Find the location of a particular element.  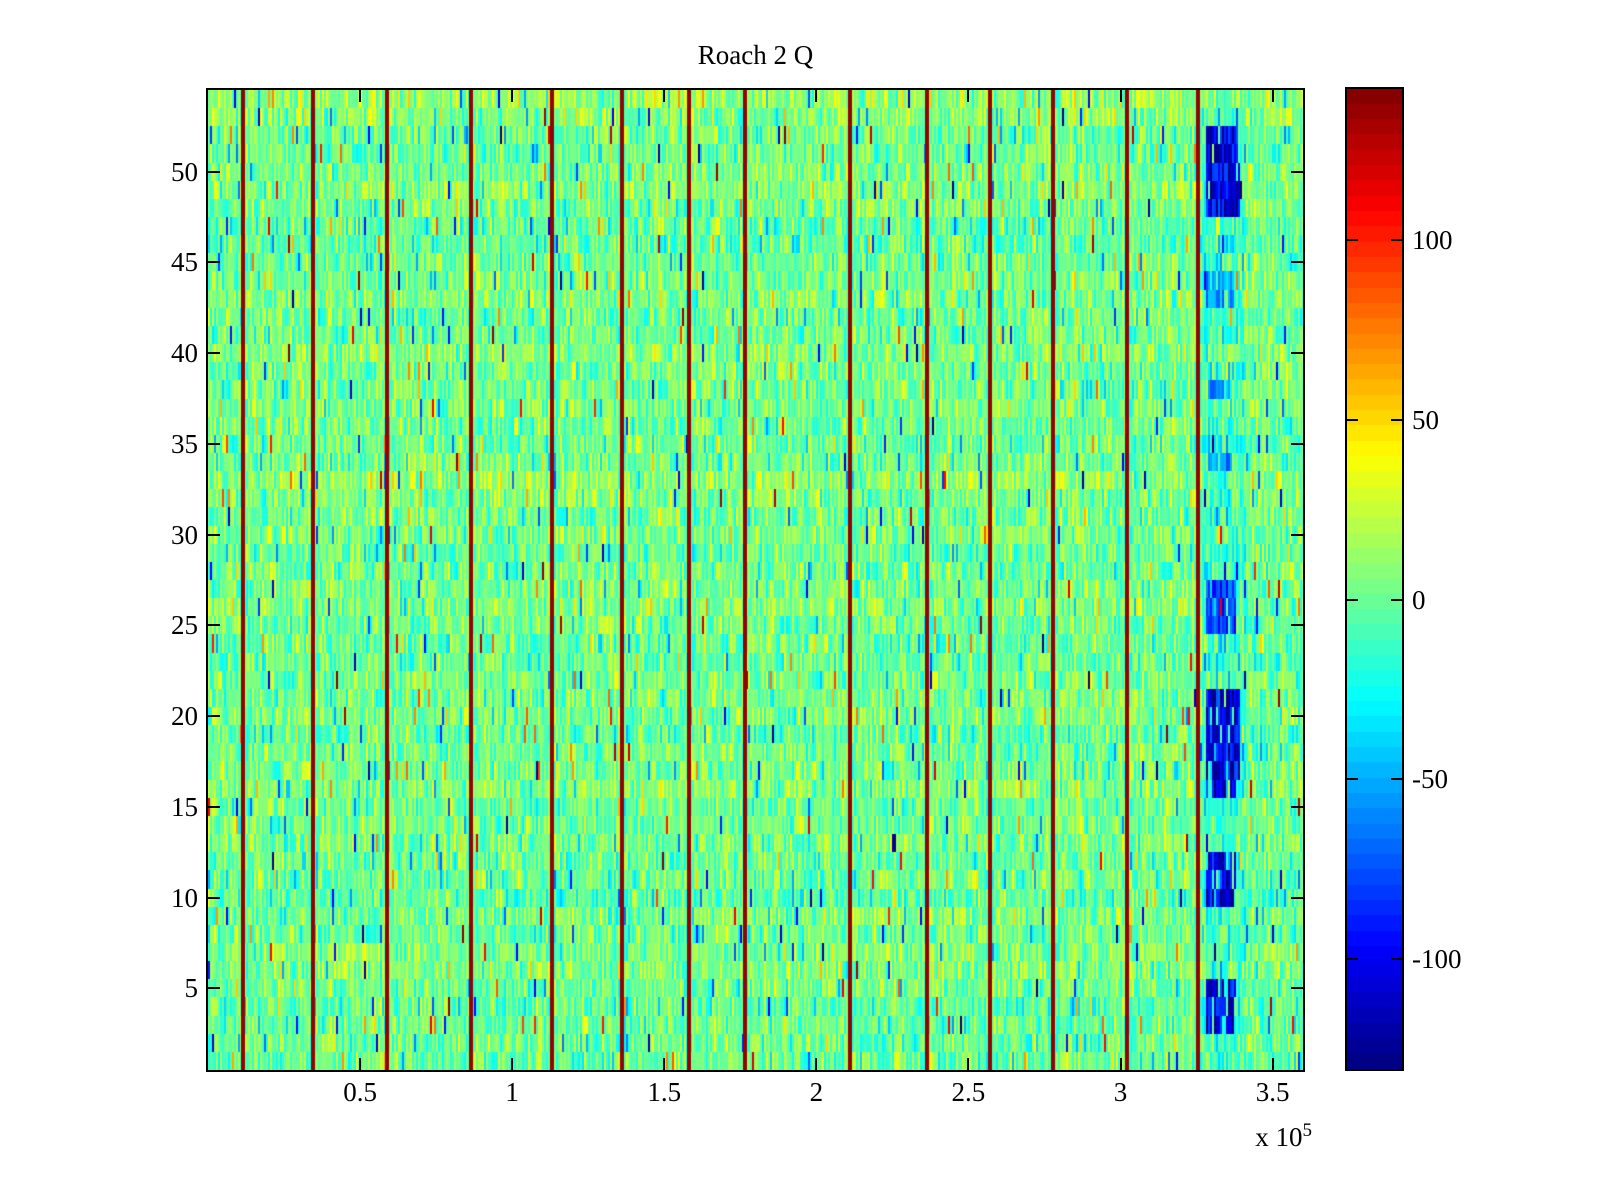

chart-title: Roach 2 Q is located at coordinates (755, 55).